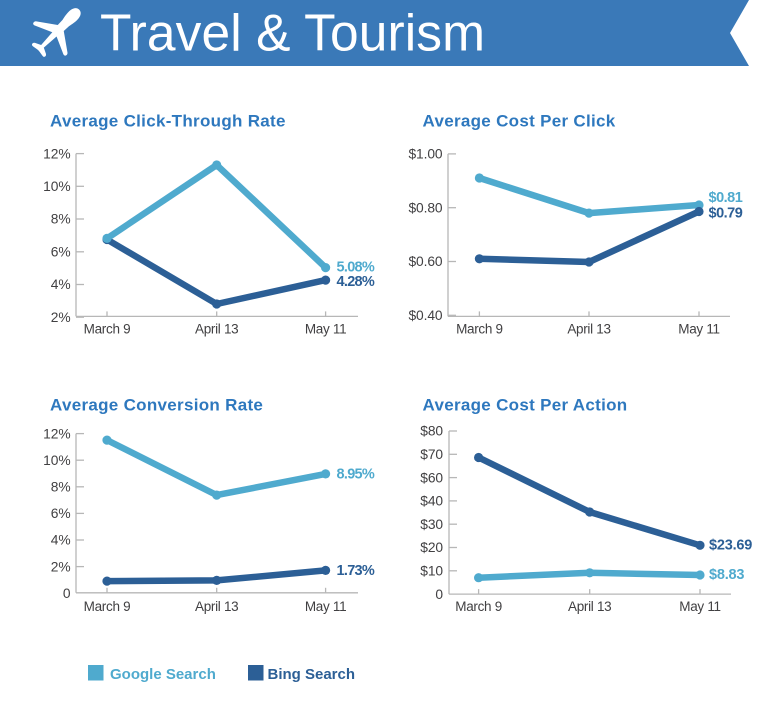 This screenshot has width=768, height=707. Describe the element at coordinates (163, 674) in the screenshot. I see `svg-text: Google Search` at that location.